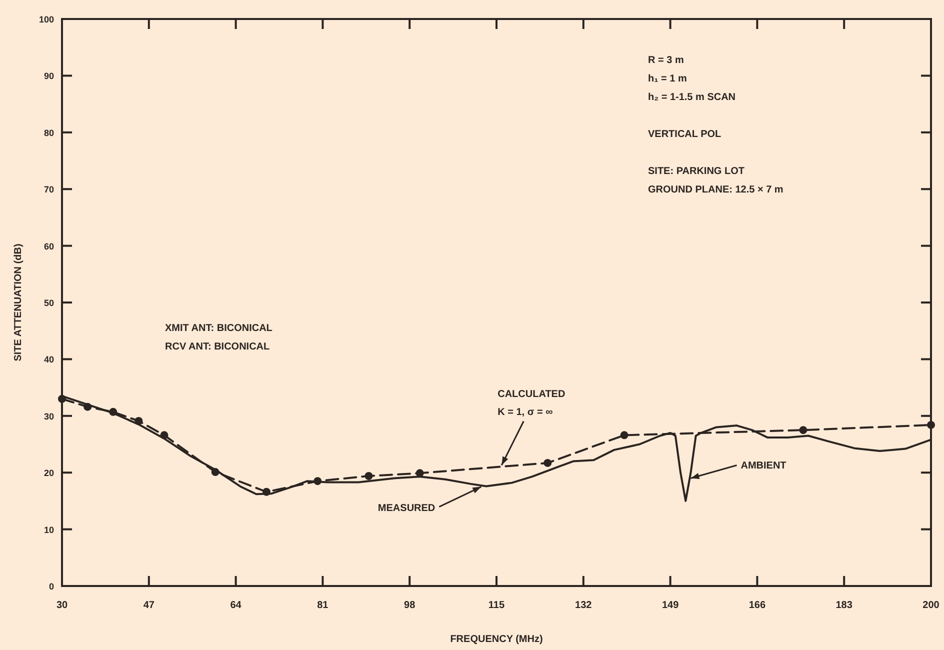 The width and height of the screenshot is (944, 650). I want to click on x-tick-label: 98, so click(410, 605).